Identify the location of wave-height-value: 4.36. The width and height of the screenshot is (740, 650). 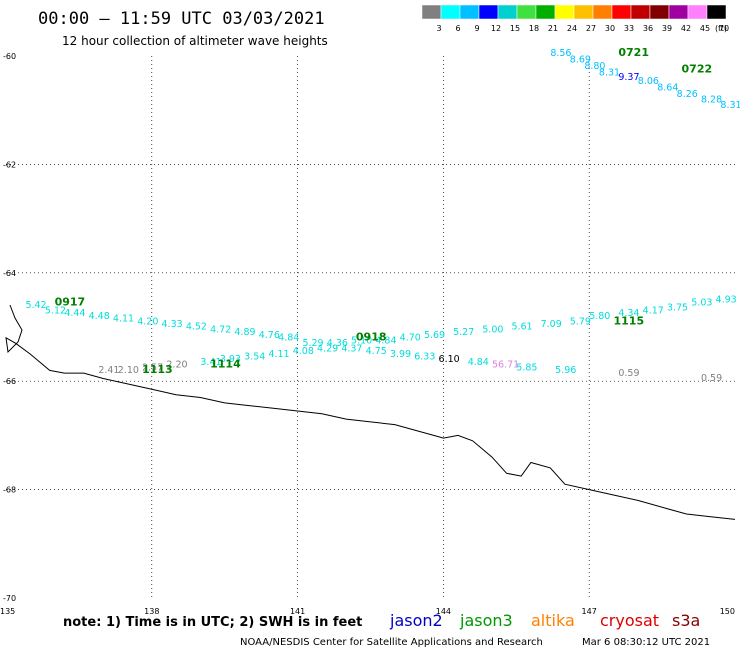
(337, 343).